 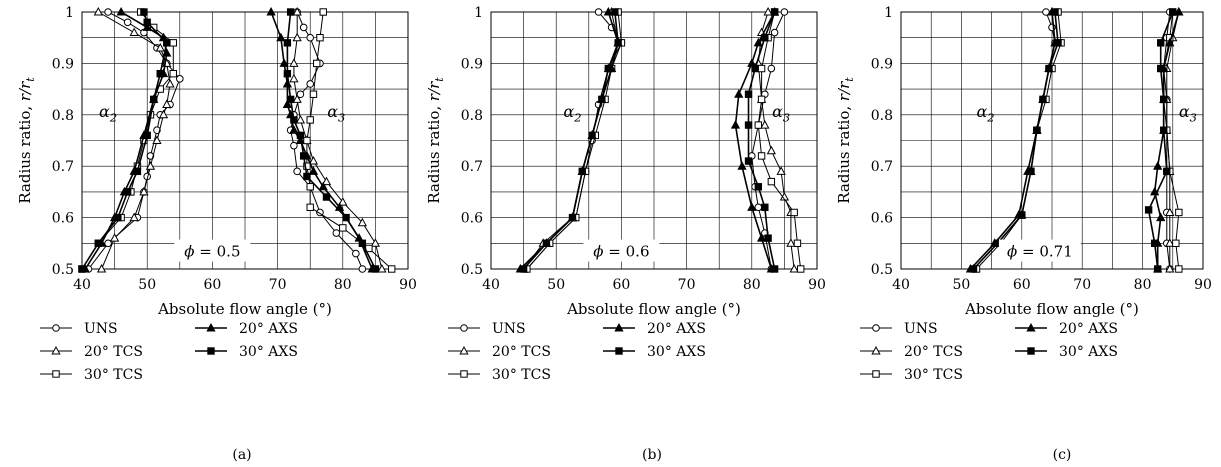 What do you see at coordinates (82, 285) in the screenshot?
I see `x-tick-label: 40` at bounding box center [82, 285].